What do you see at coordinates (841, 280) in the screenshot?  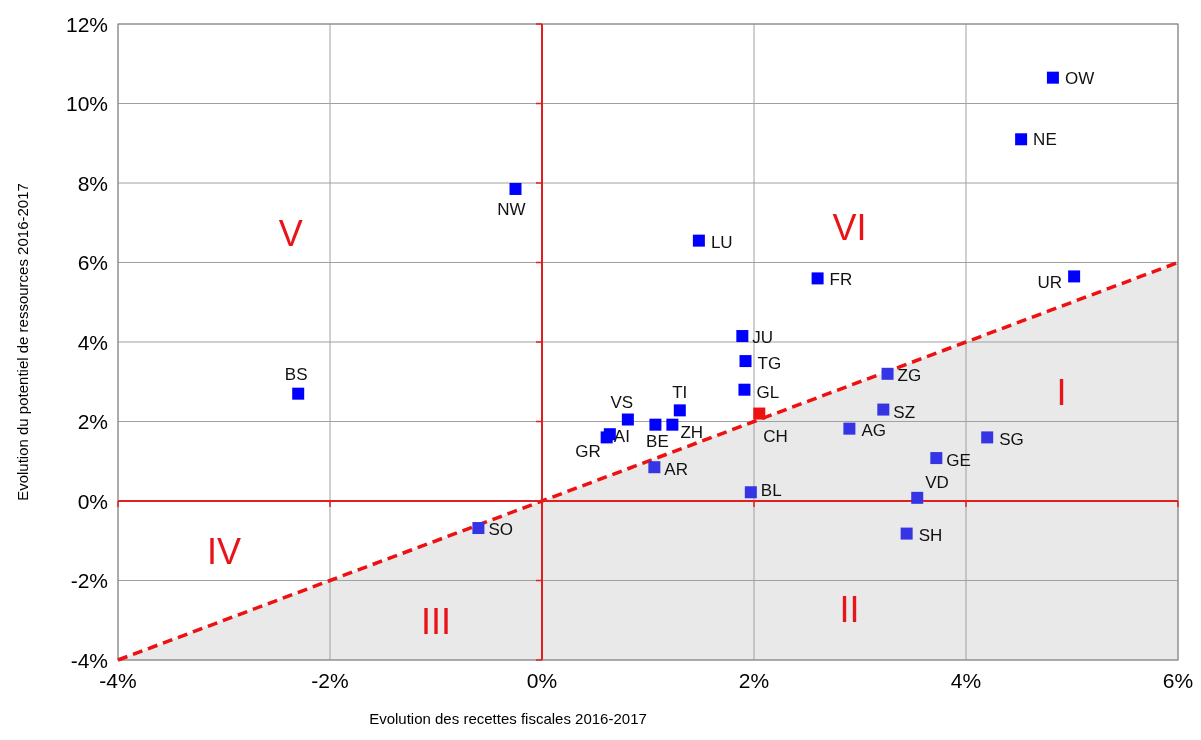 I see `annotation: FR` at bounding box center [841, 280].